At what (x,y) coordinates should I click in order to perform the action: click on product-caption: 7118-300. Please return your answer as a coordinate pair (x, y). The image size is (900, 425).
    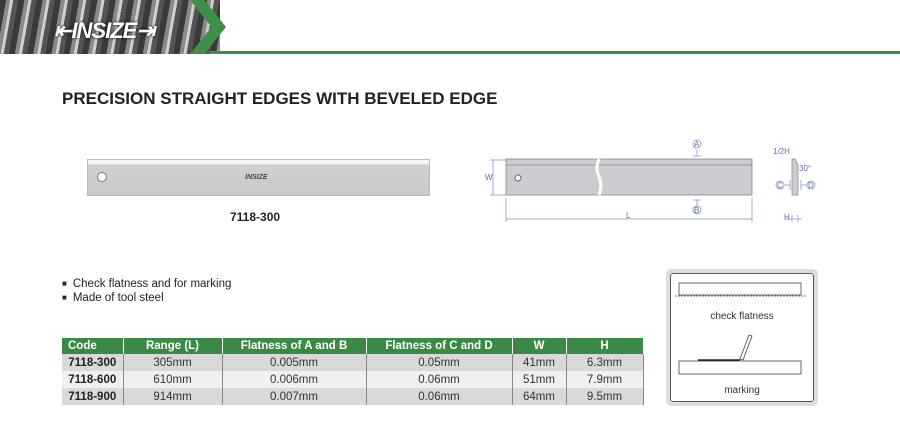
    Looking at the image, I should click on (255, 217).